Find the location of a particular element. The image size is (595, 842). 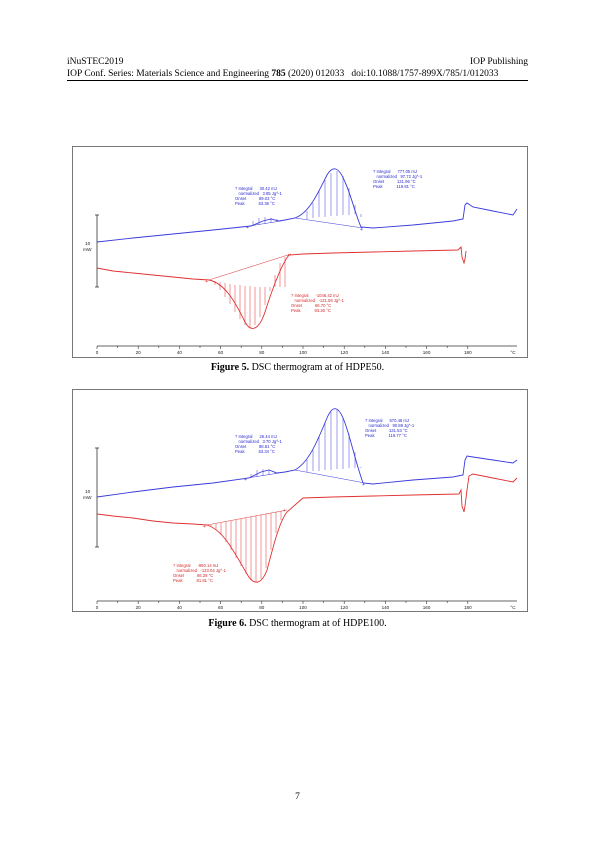

header-doi: doi:10.1088/1757-899X/785/1/012033 is located at coordinates (425, 74).